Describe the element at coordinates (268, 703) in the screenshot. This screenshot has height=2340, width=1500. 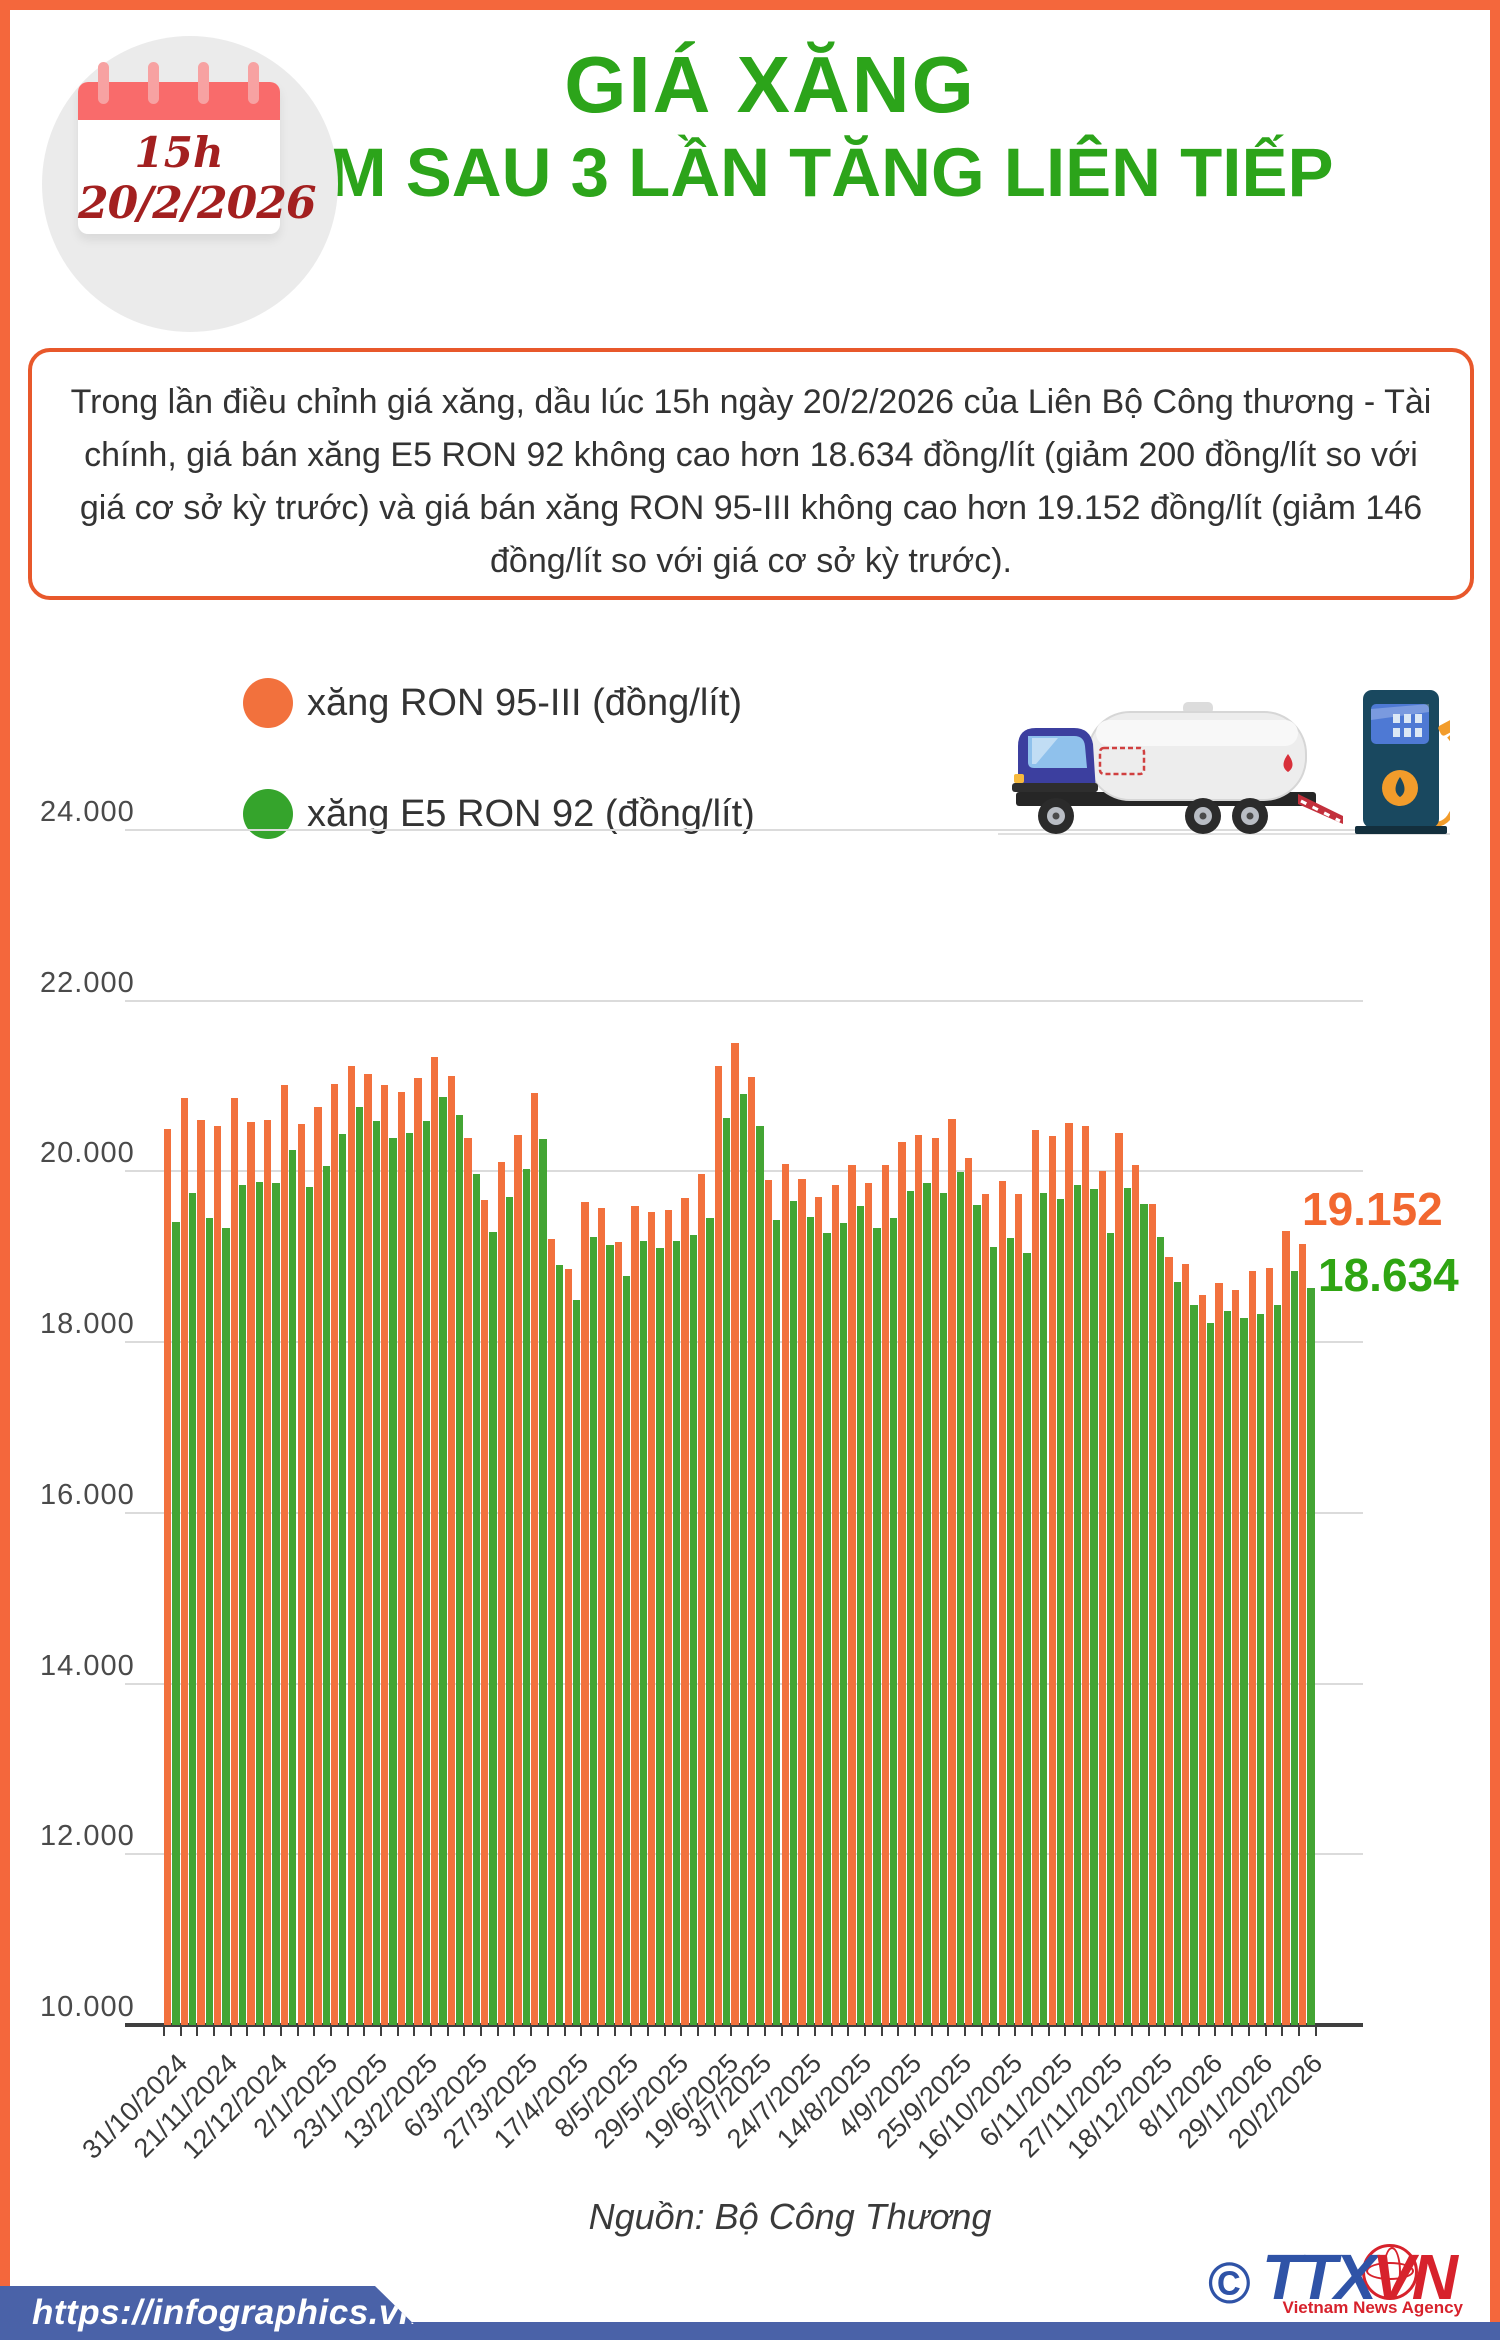
I see `legend-dot-ron95` at that location.